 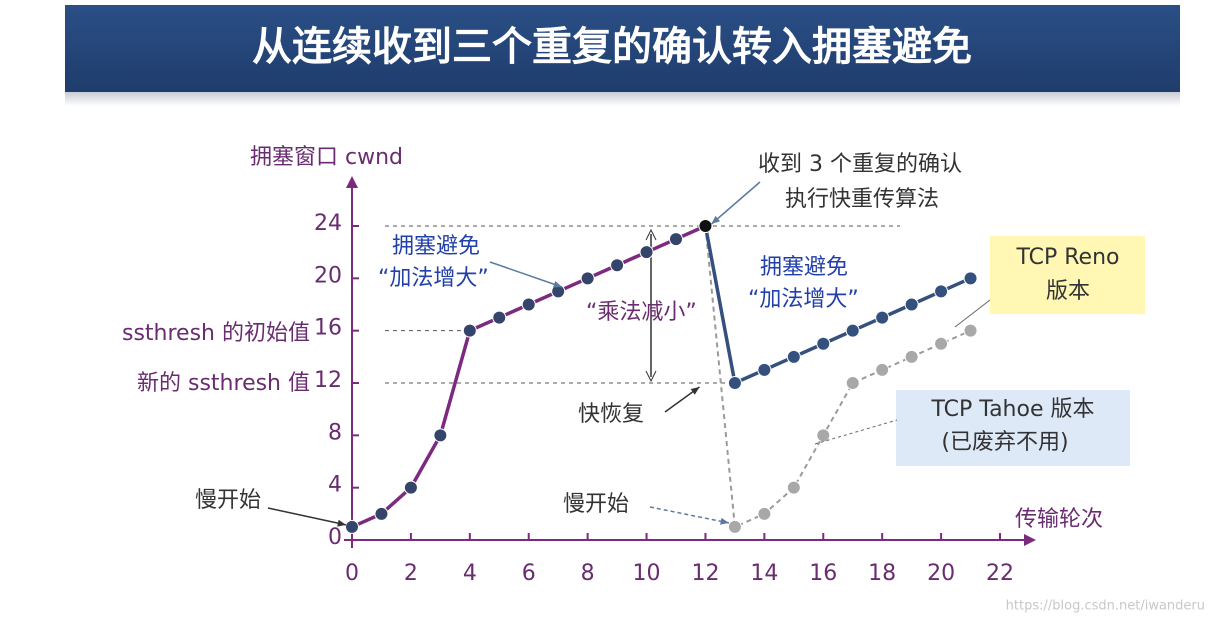 What do you see at coordinates (1105, 606) in the screenshot?
I see `annotation: https://blog.csdn.net/iwanderu` at bounding box center [1105, 606].